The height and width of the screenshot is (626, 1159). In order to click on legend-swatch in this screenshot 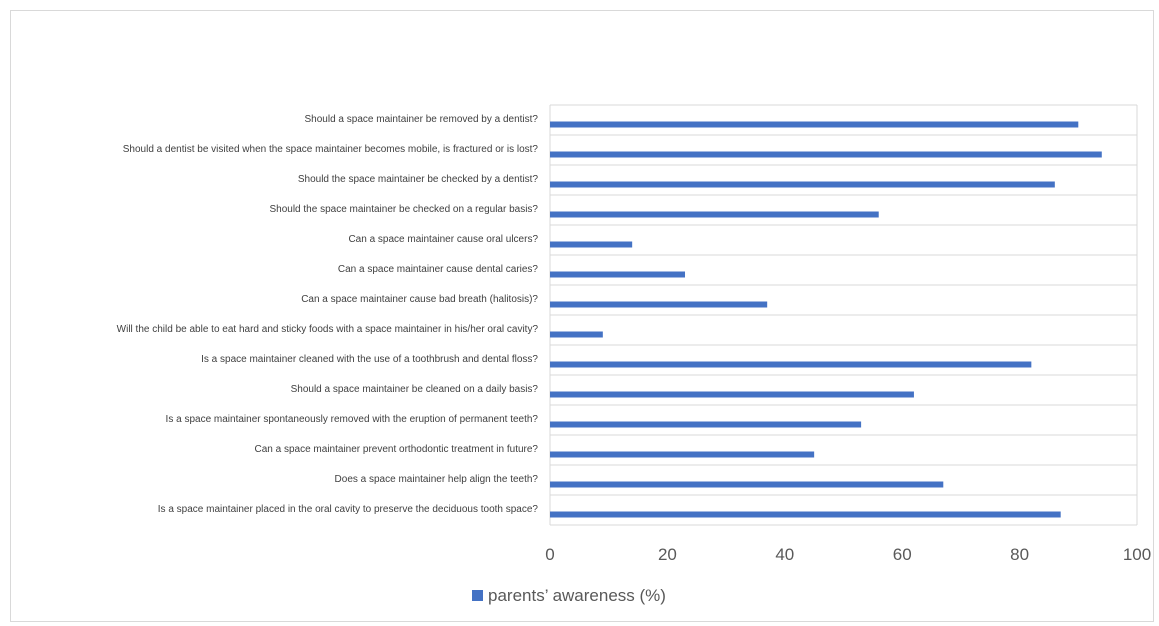, I will do `click(477, 595)`.